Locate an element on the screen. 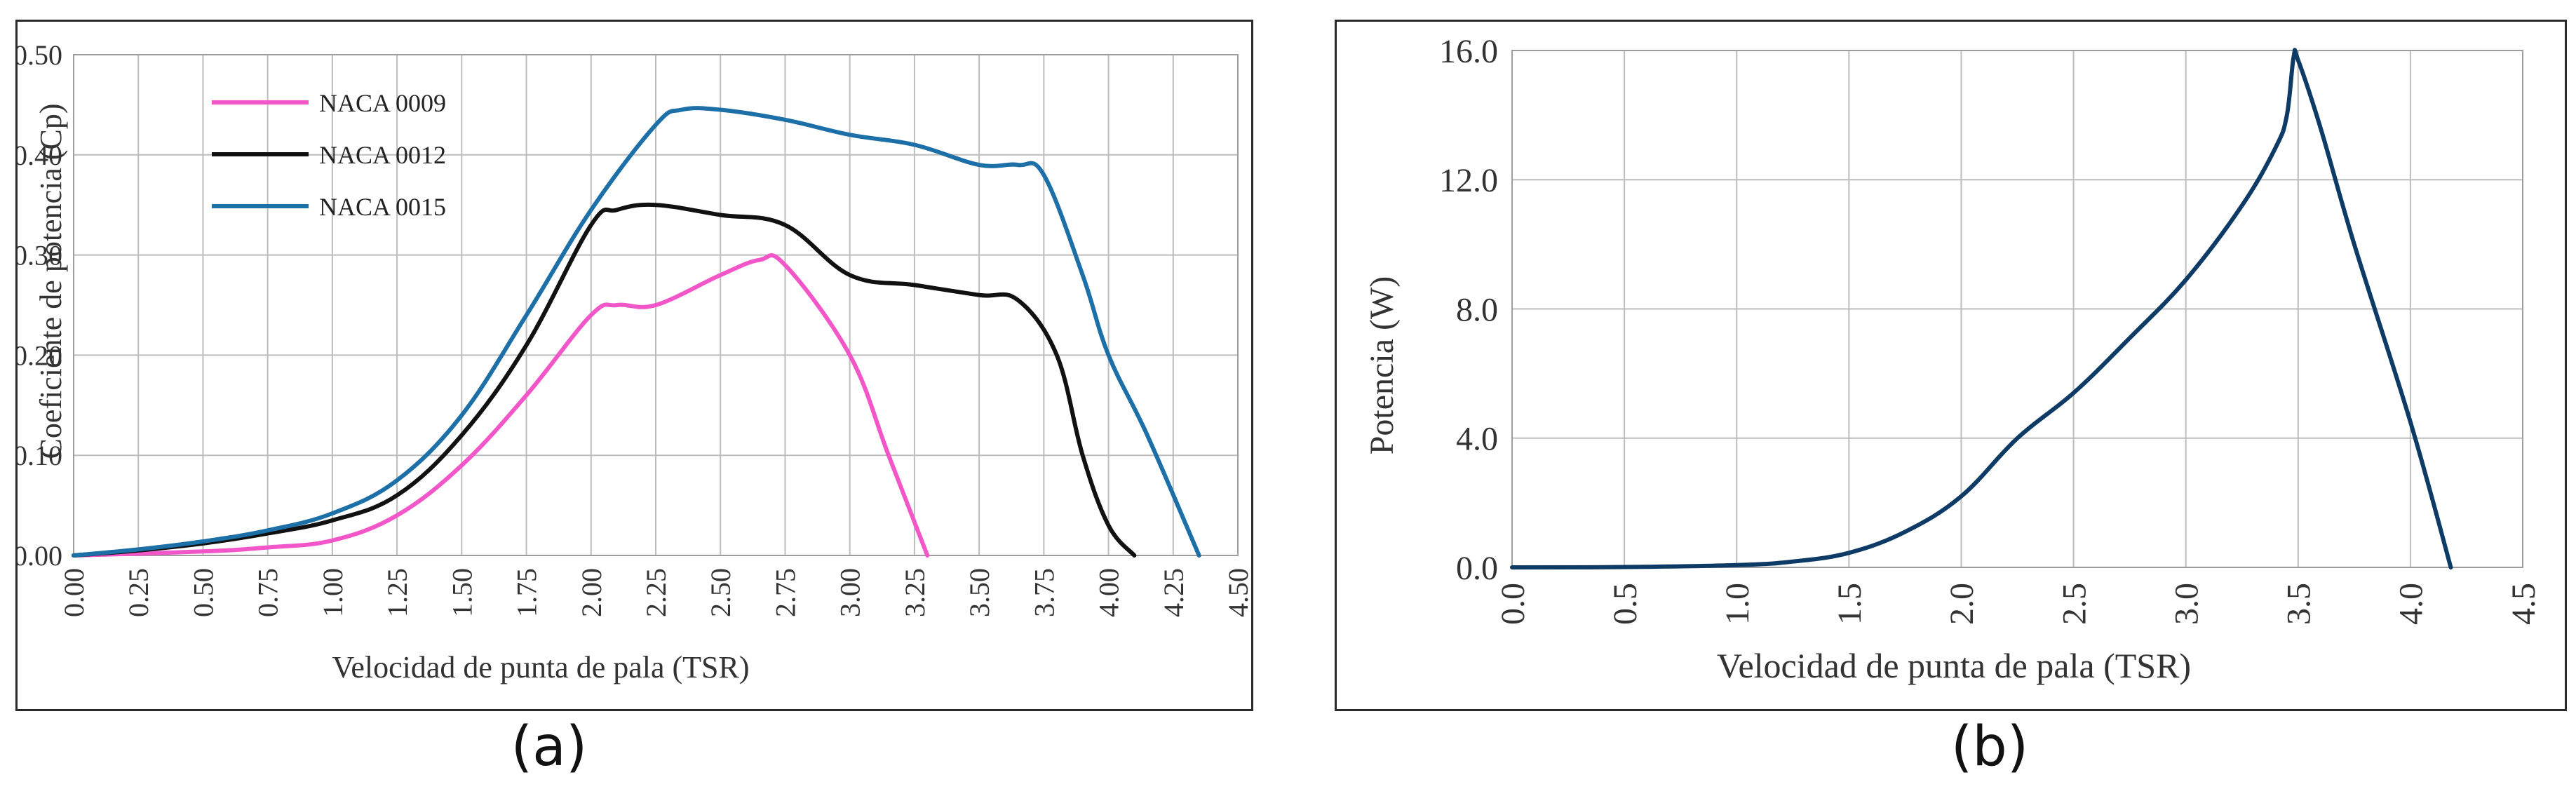  x-tick-label: 1.5 is located at coordinates (1849, 604).